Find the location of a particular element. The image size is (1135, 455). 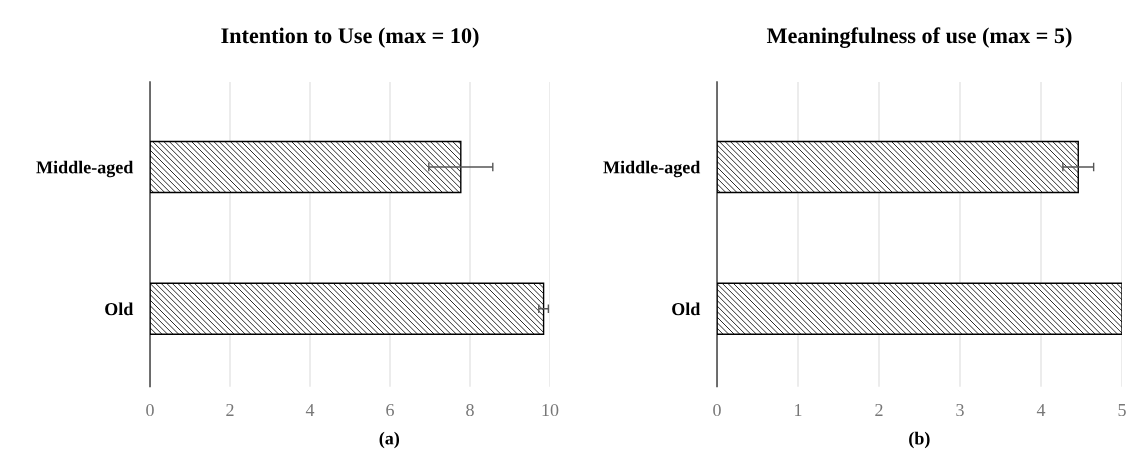

x-tick-label: 6 is located at coordinates (390, 410).